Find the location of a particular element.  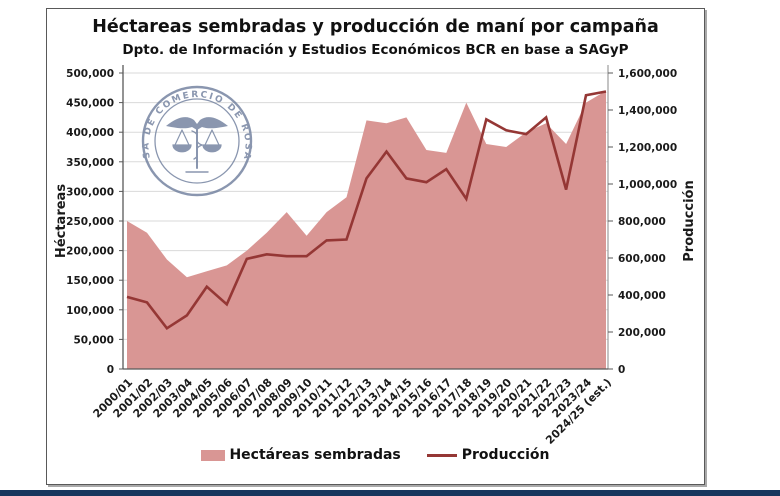

legend-swatch-produccion is located at coordinates (441, 455).